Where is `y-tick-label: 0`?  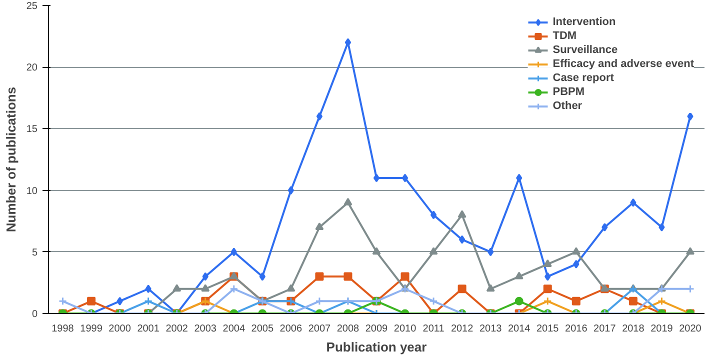 y-tick-label: 0 is located at coordinates (35, 314).